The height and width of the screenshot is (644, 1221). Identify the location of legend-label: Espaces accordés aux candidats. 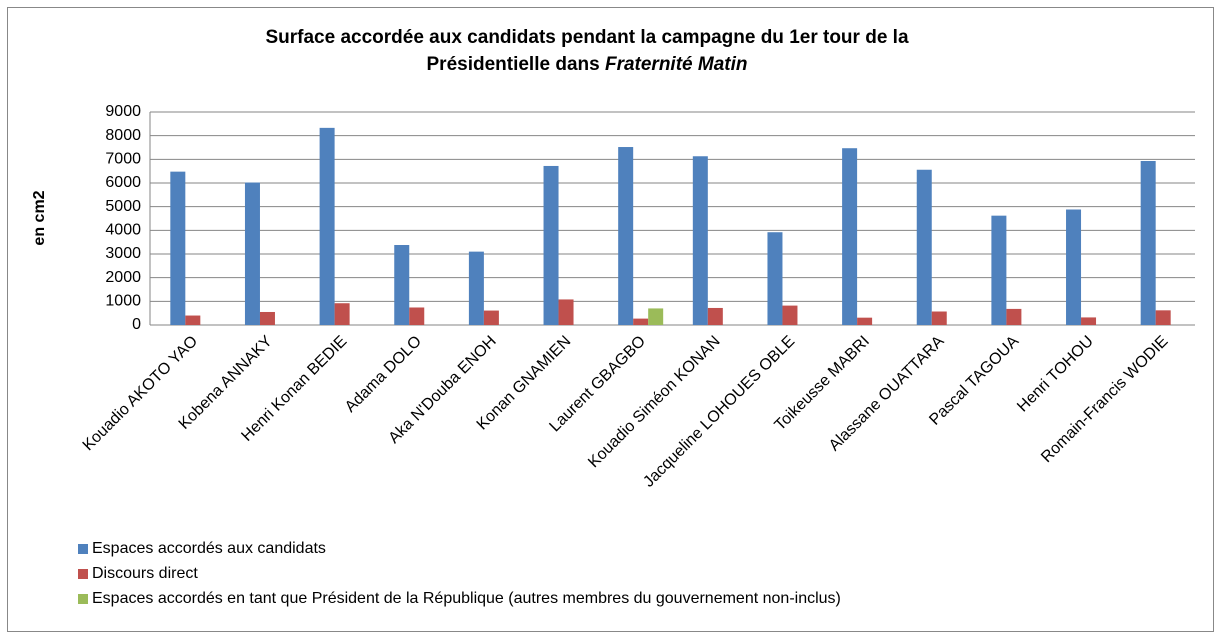
(209, 548).